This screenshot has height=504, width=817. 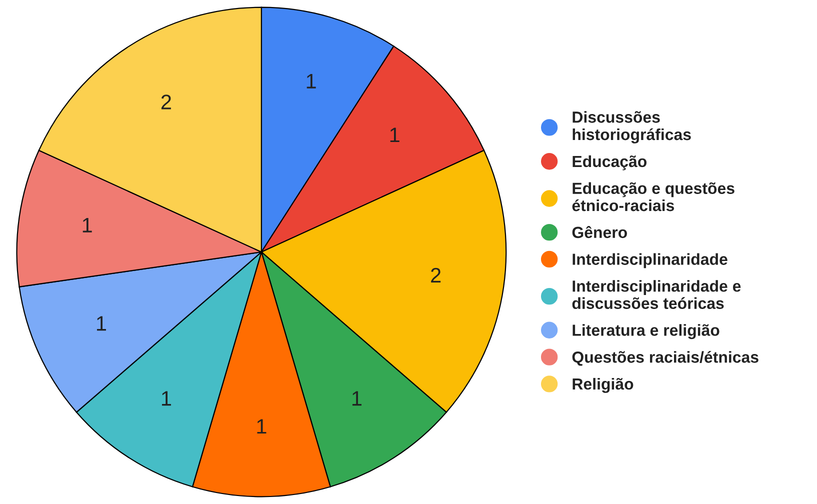 What do you see at coordinates (631, 127) in the screenshot?
I see `legend-label: Discussões historiográficas` at bounding box center [631, 127].